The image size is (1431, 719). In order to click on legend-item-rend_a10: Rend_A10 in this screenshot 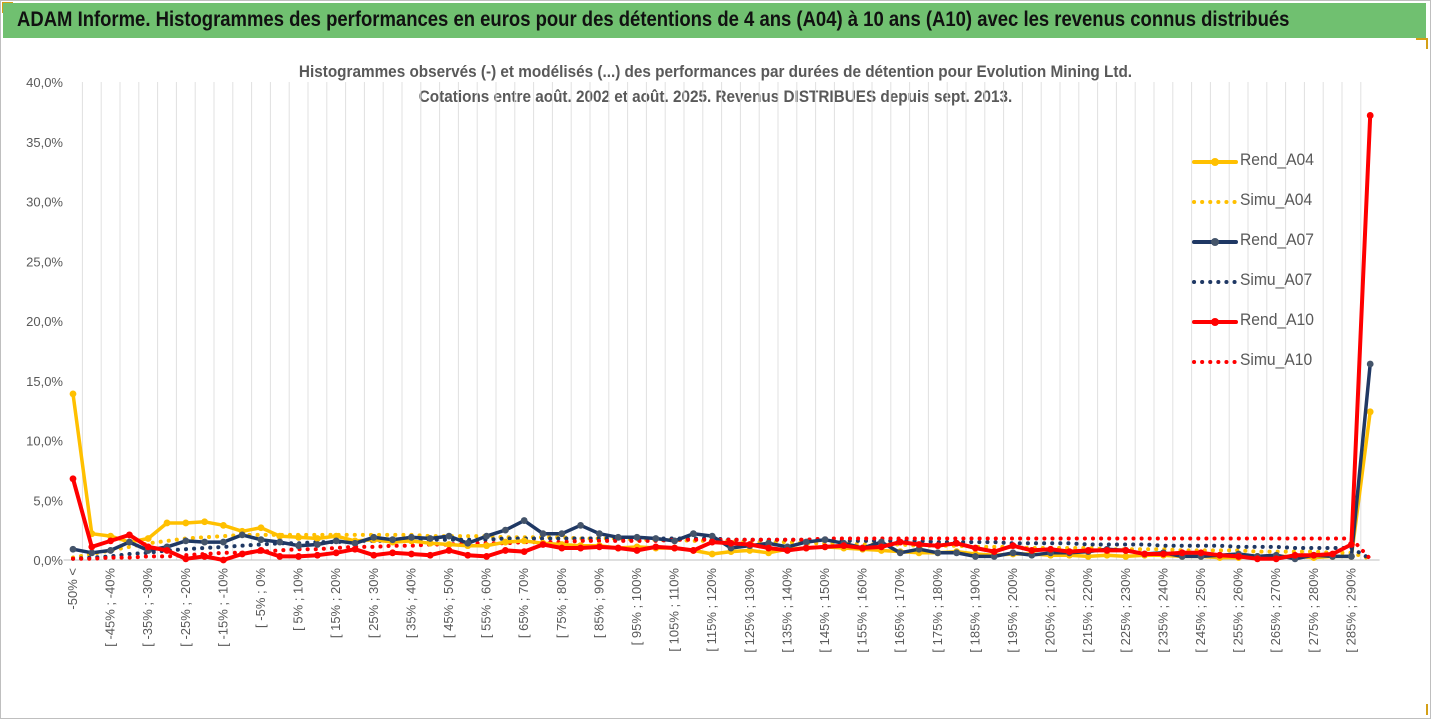, I will do `click(1256, 320)`.